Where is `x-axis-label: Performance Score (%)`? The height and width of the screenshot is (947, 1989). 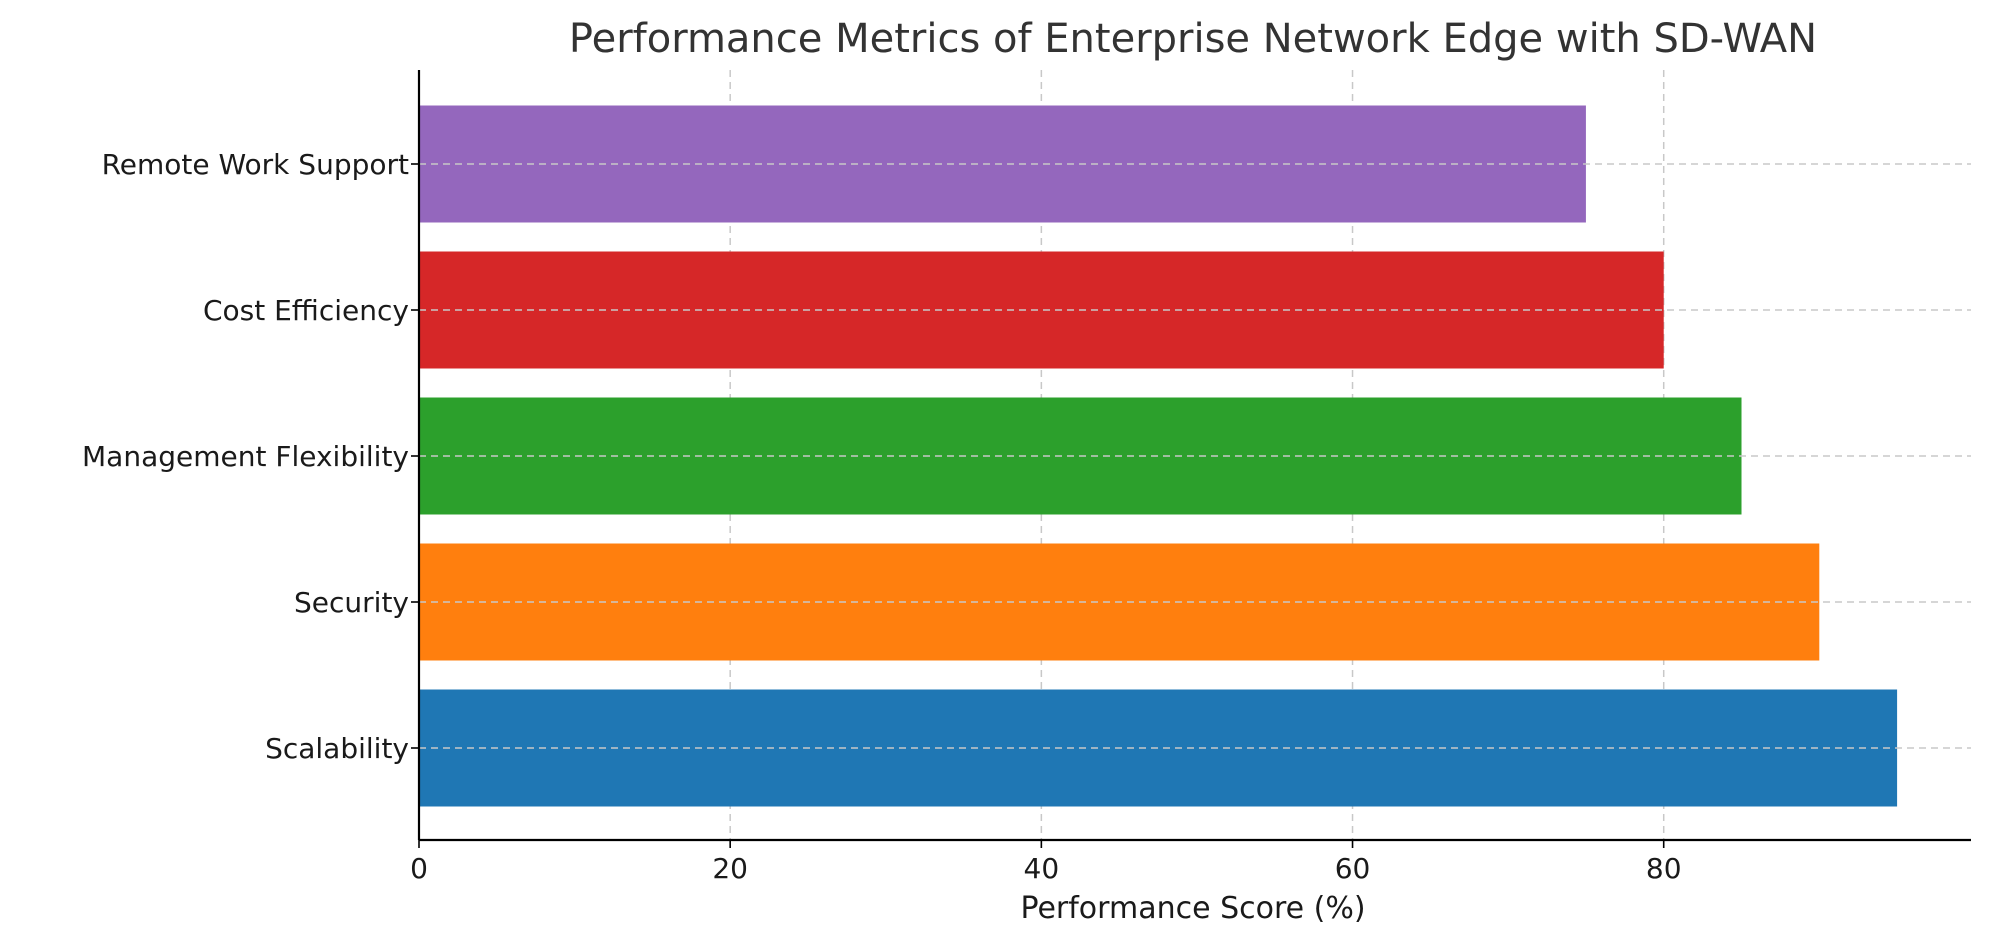 x-axis-label: Performance Score (%) is located at coordinates (1192, 908).